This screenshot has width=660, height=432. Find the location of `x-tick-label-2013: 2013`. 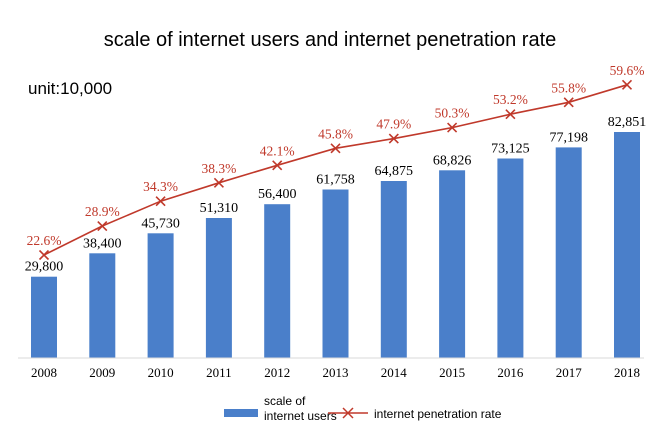

x-tick-label-2013: 2013 is located at coordinates (336, 372).